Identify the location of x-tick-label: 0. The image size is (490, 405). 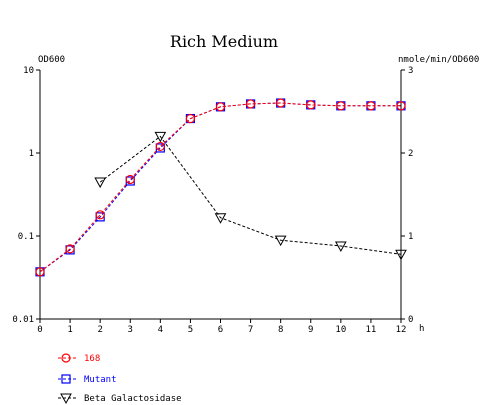
(39, 330).